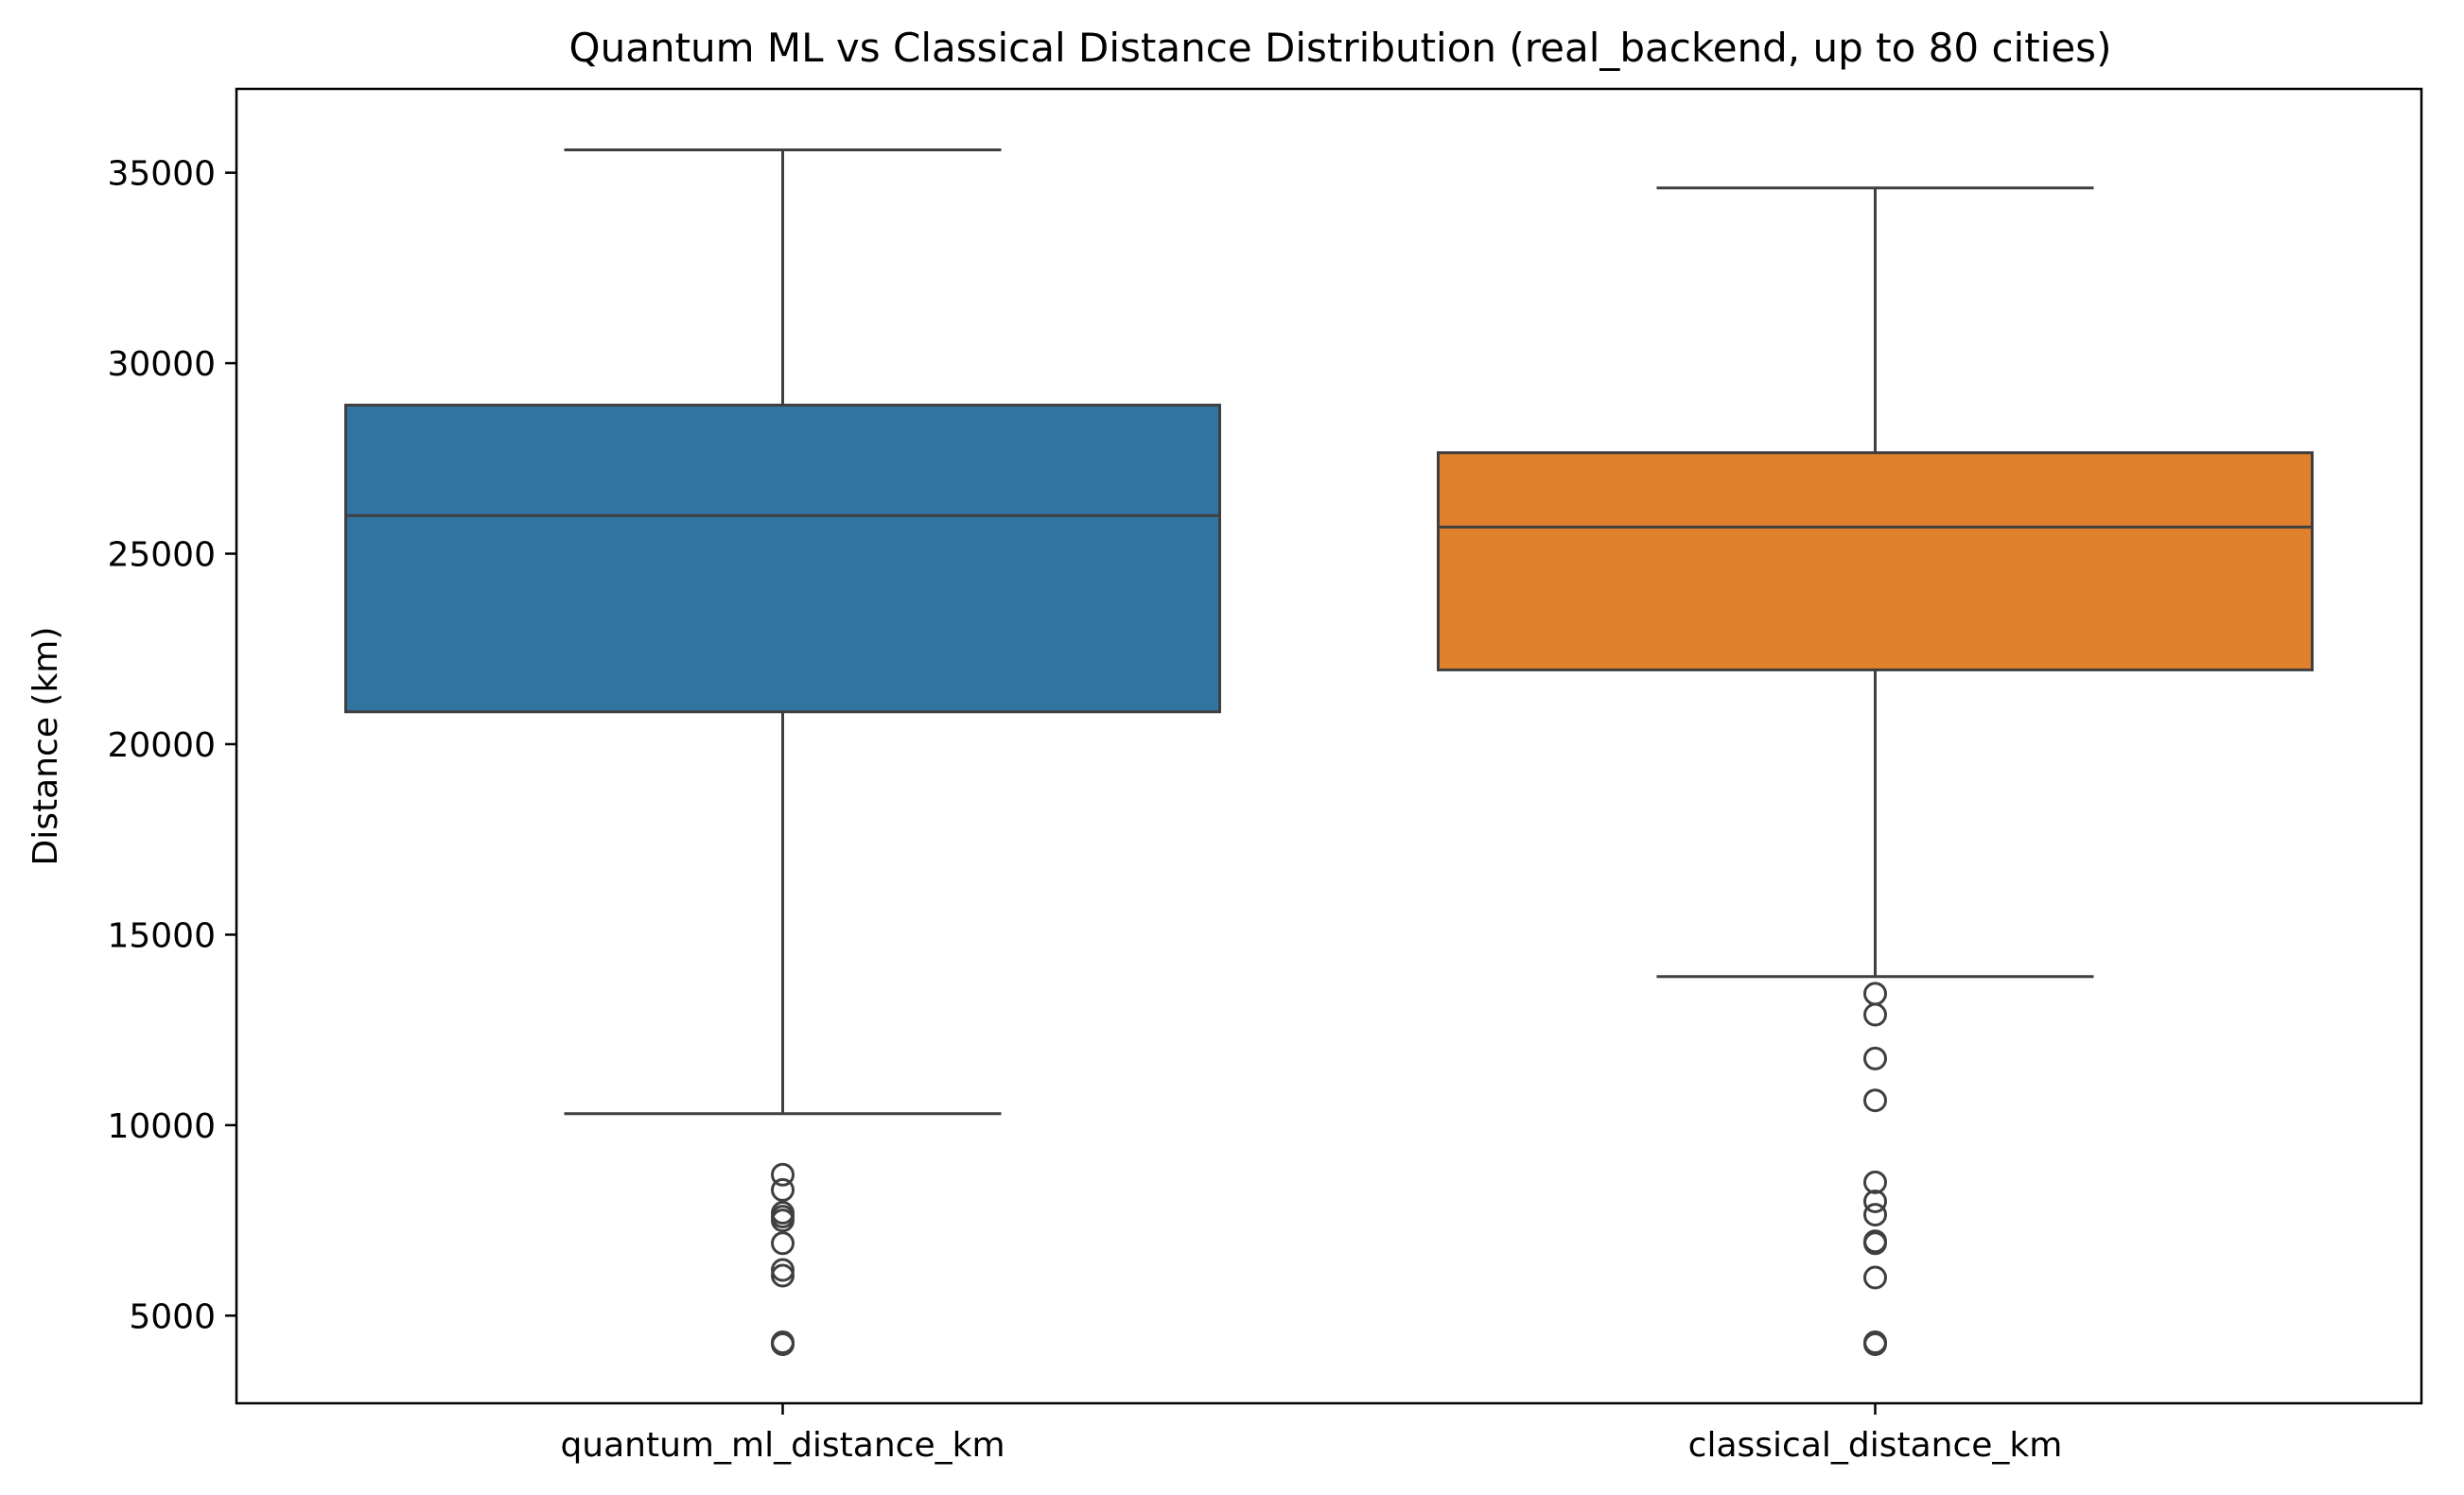 Image resolution: width=2464 pixels, height=1495 pixels. I want to click on y-tick-label: 10000, so click(161, 1126).